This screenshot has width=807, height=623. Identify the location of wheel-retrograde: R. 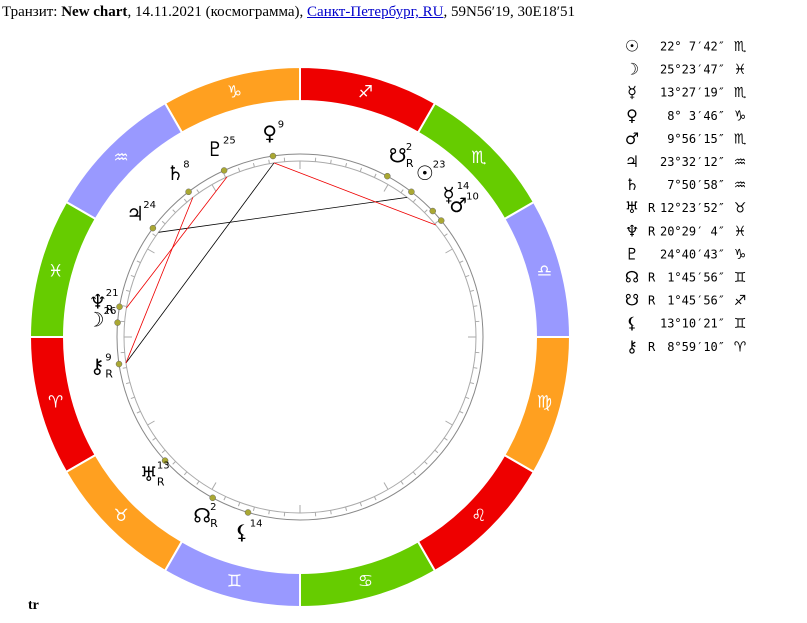
(109, 373).